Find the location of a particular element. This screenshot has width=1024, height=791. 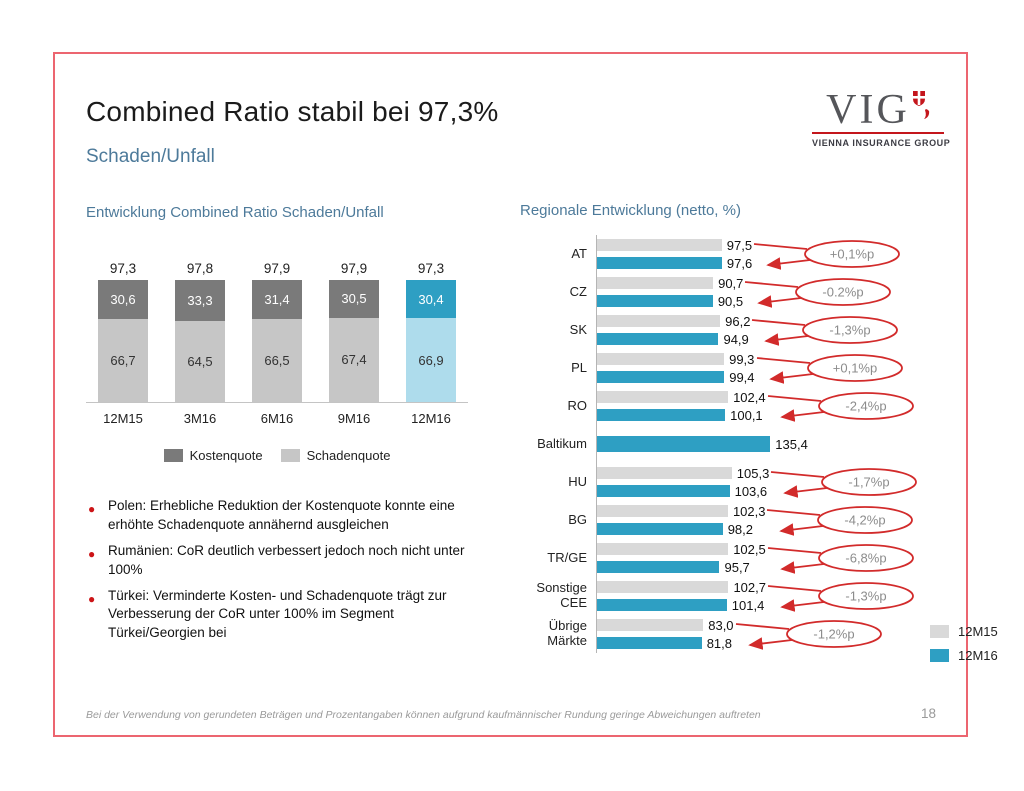

delta-annotation: -4,2%p is located at coordinates (840, 521).